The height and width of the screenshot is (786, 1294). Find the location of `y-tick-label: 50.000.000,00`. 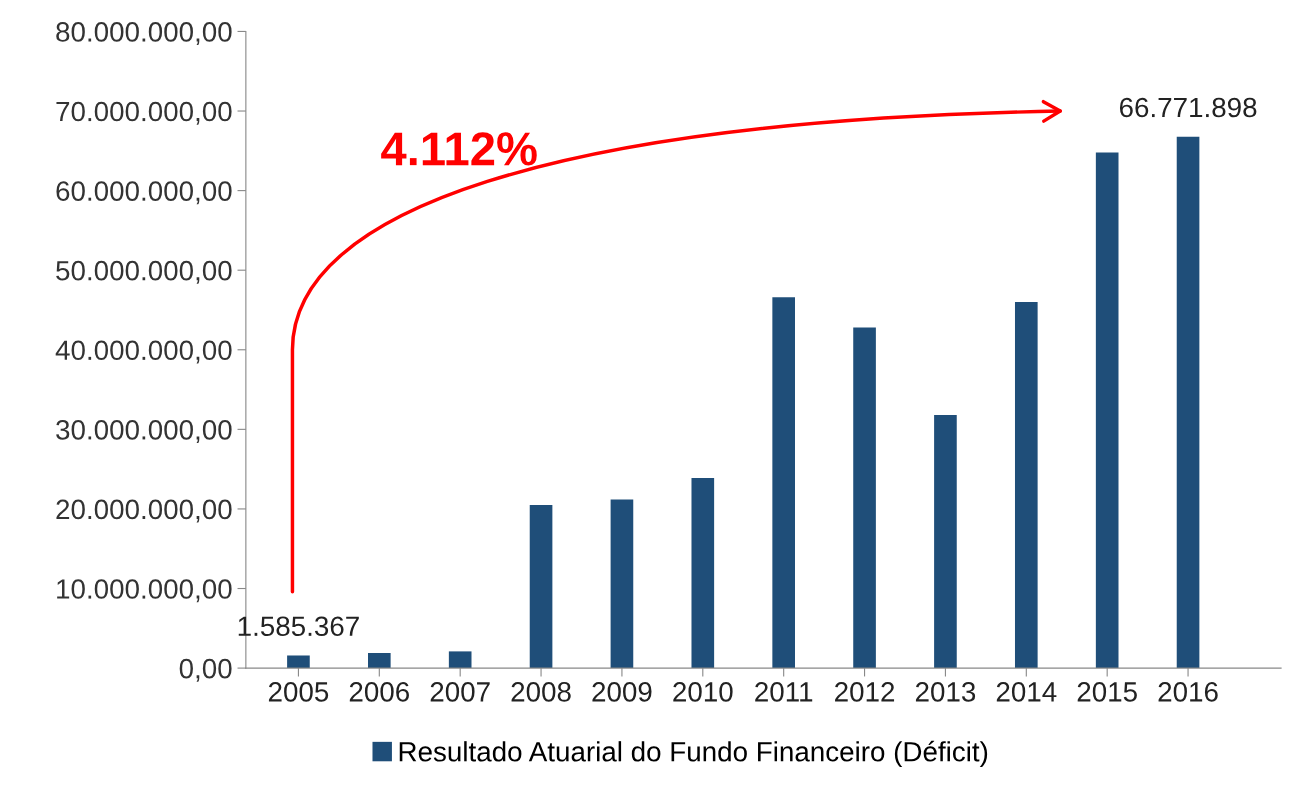

y-tick-label: 50.000.000,00 is located at coordinates (144, 272).